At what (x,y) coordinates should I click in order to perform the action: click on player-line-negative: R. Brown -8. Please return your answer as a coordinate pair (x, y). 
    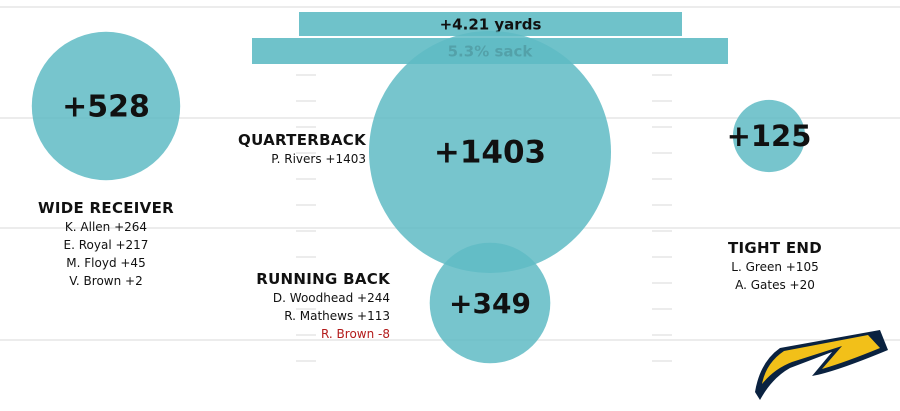
    Looking at the image, I should click on (355, 334).